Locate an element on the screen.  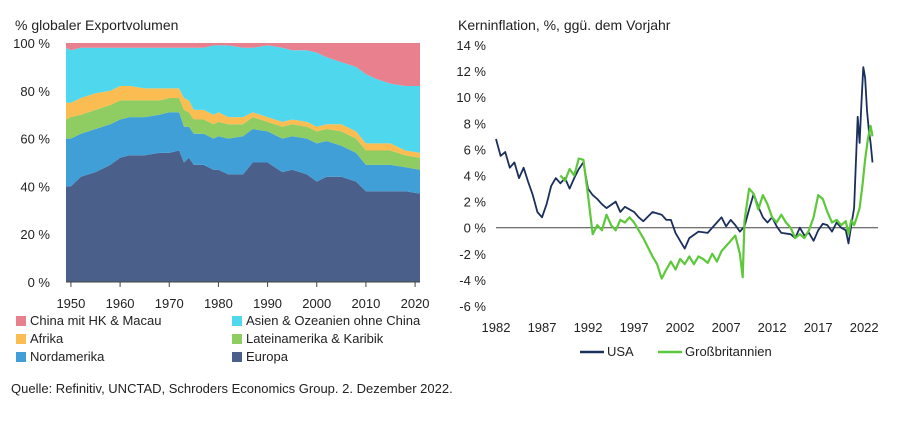
legend-label-5: Europa is located at coordinates (267, 356).